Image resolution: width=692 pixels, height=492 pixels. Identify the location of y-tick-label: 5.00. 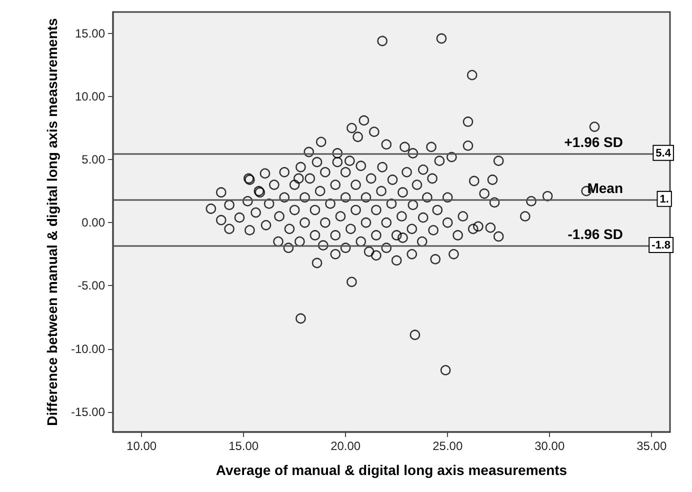
(94, 159).